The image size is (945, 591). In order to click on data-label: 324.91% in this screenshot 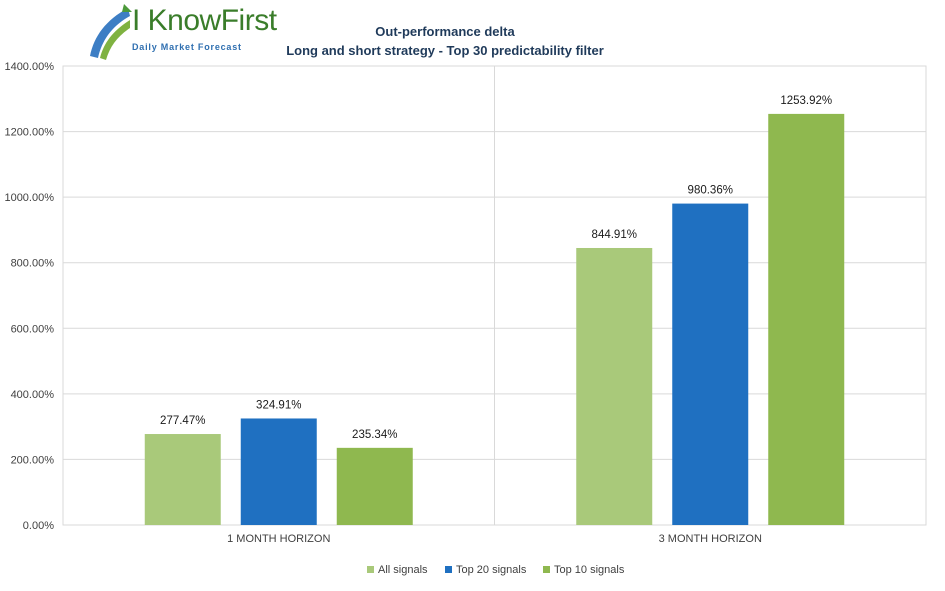, I will do `click(278, 405)`.